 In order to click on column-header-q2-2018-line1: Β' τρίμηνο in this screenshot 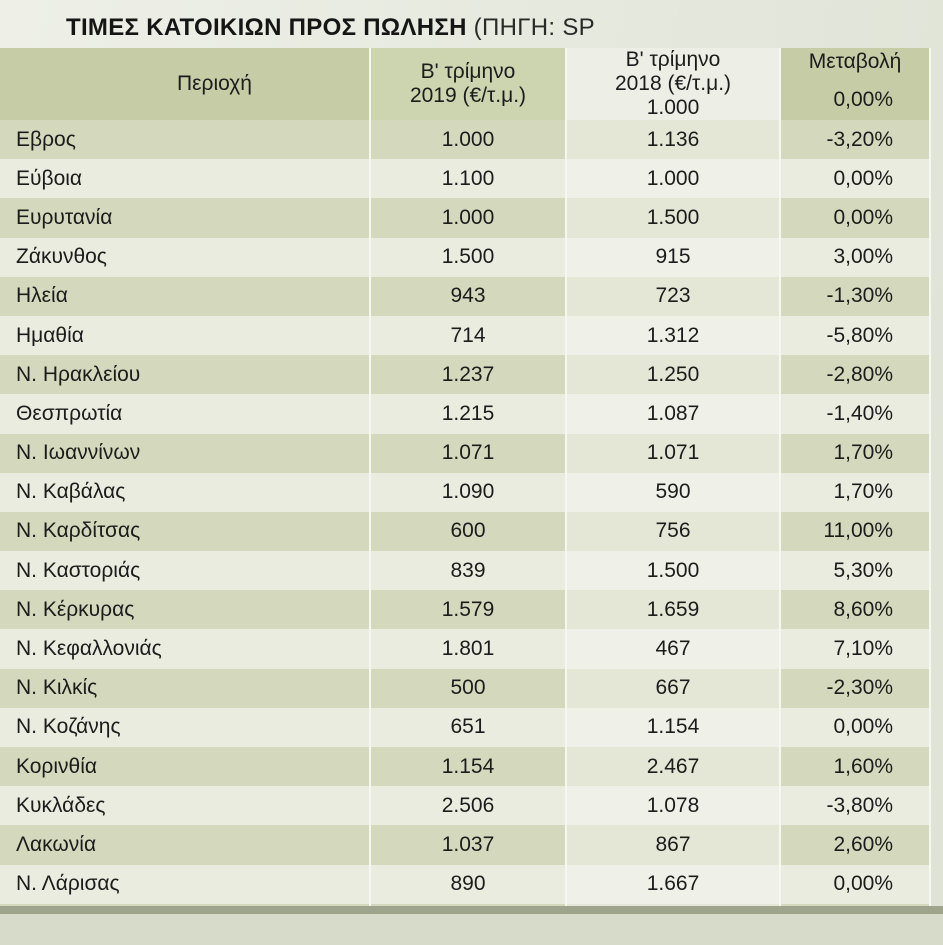, I will do `click(673, 59)`.